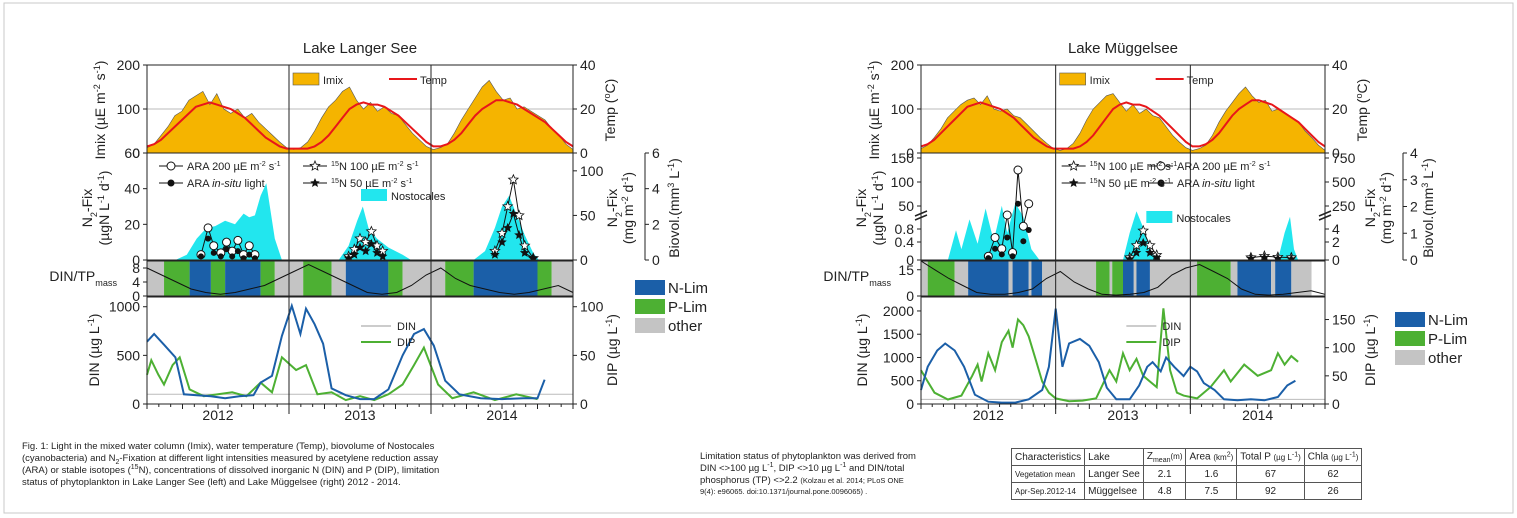 The width and height of the screenshot is (1517, 518). I want to click on n15-100-line, so click(1271, 257).